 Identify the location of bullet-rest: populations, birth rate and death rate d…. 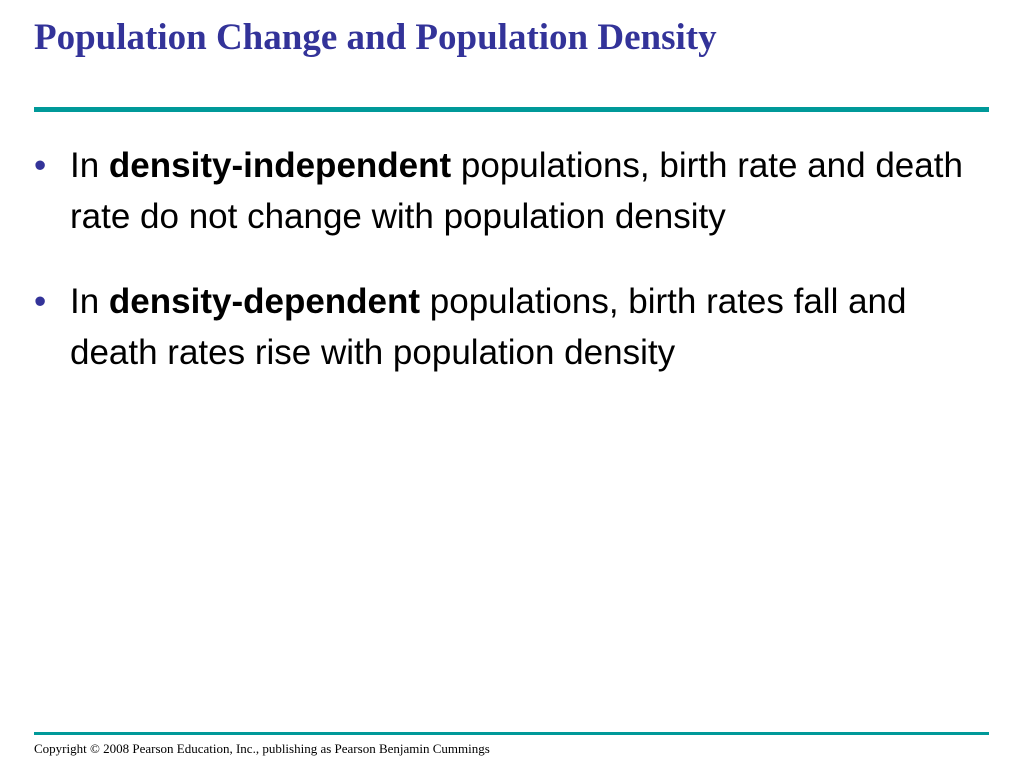
(516, 191).